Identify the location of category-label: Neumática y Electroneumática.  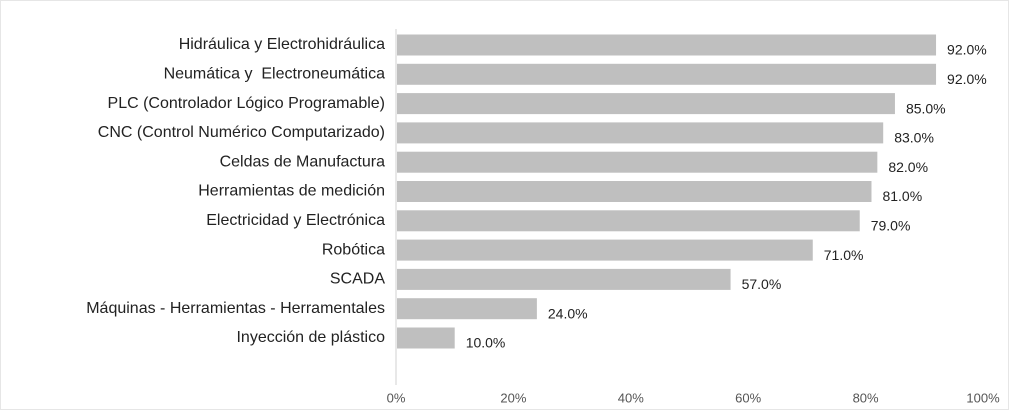
(275, 74).